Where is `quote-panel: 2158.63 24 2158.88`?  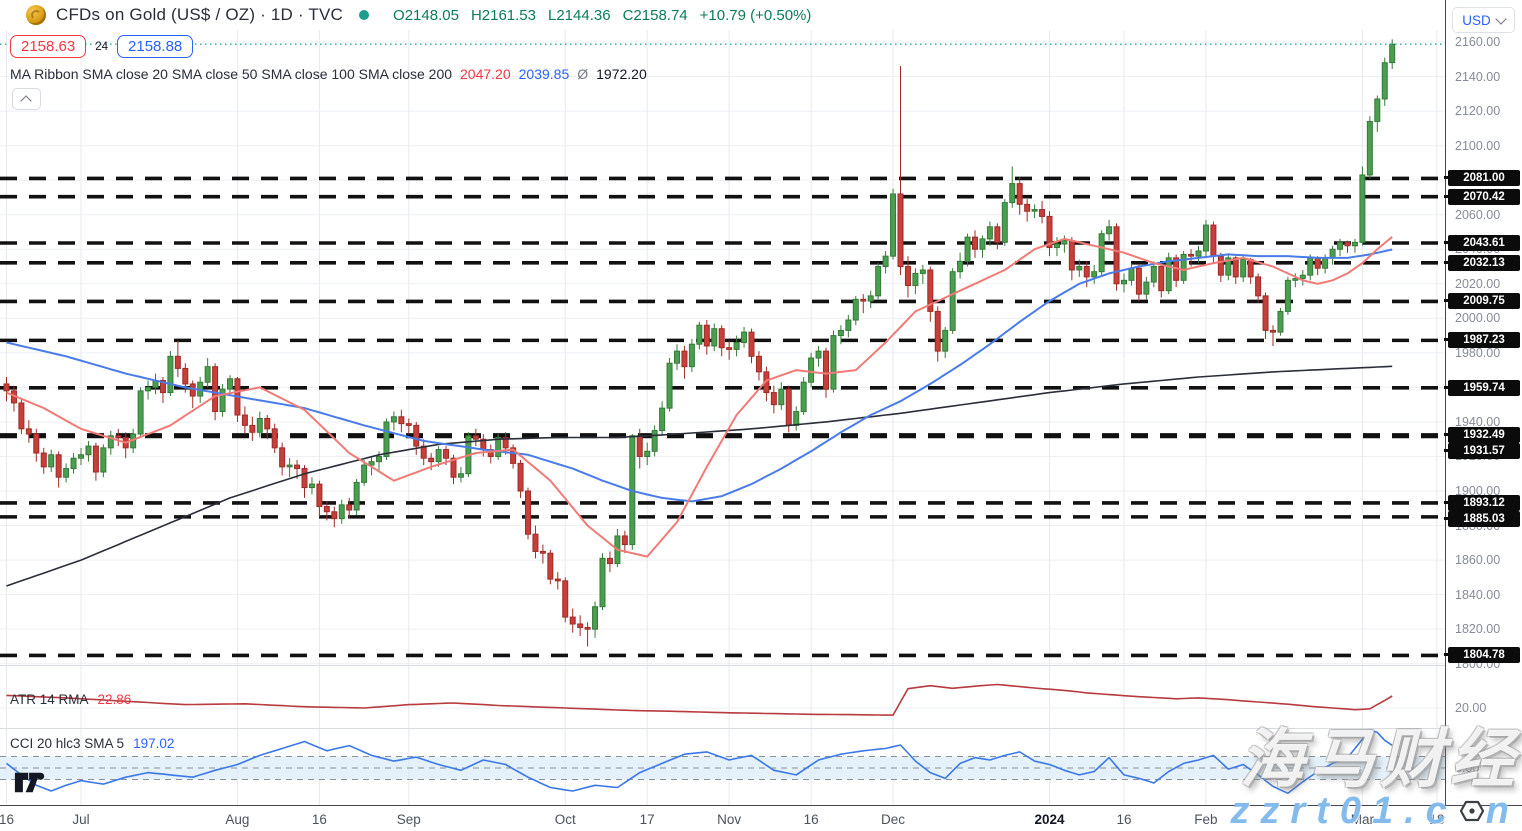 quote-panel: 2158.63 24 2158.88 is located at coordinates (102, 46).